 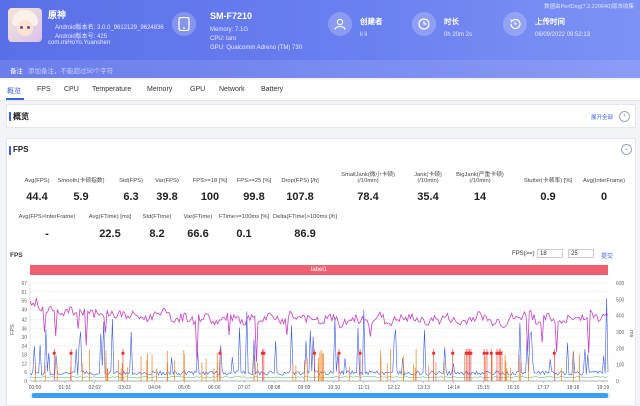 What do you see at coordinates (37, 181) in the screenshot?
I see `metric-label: Avg(FPS)` at bounding box center [37, 181].